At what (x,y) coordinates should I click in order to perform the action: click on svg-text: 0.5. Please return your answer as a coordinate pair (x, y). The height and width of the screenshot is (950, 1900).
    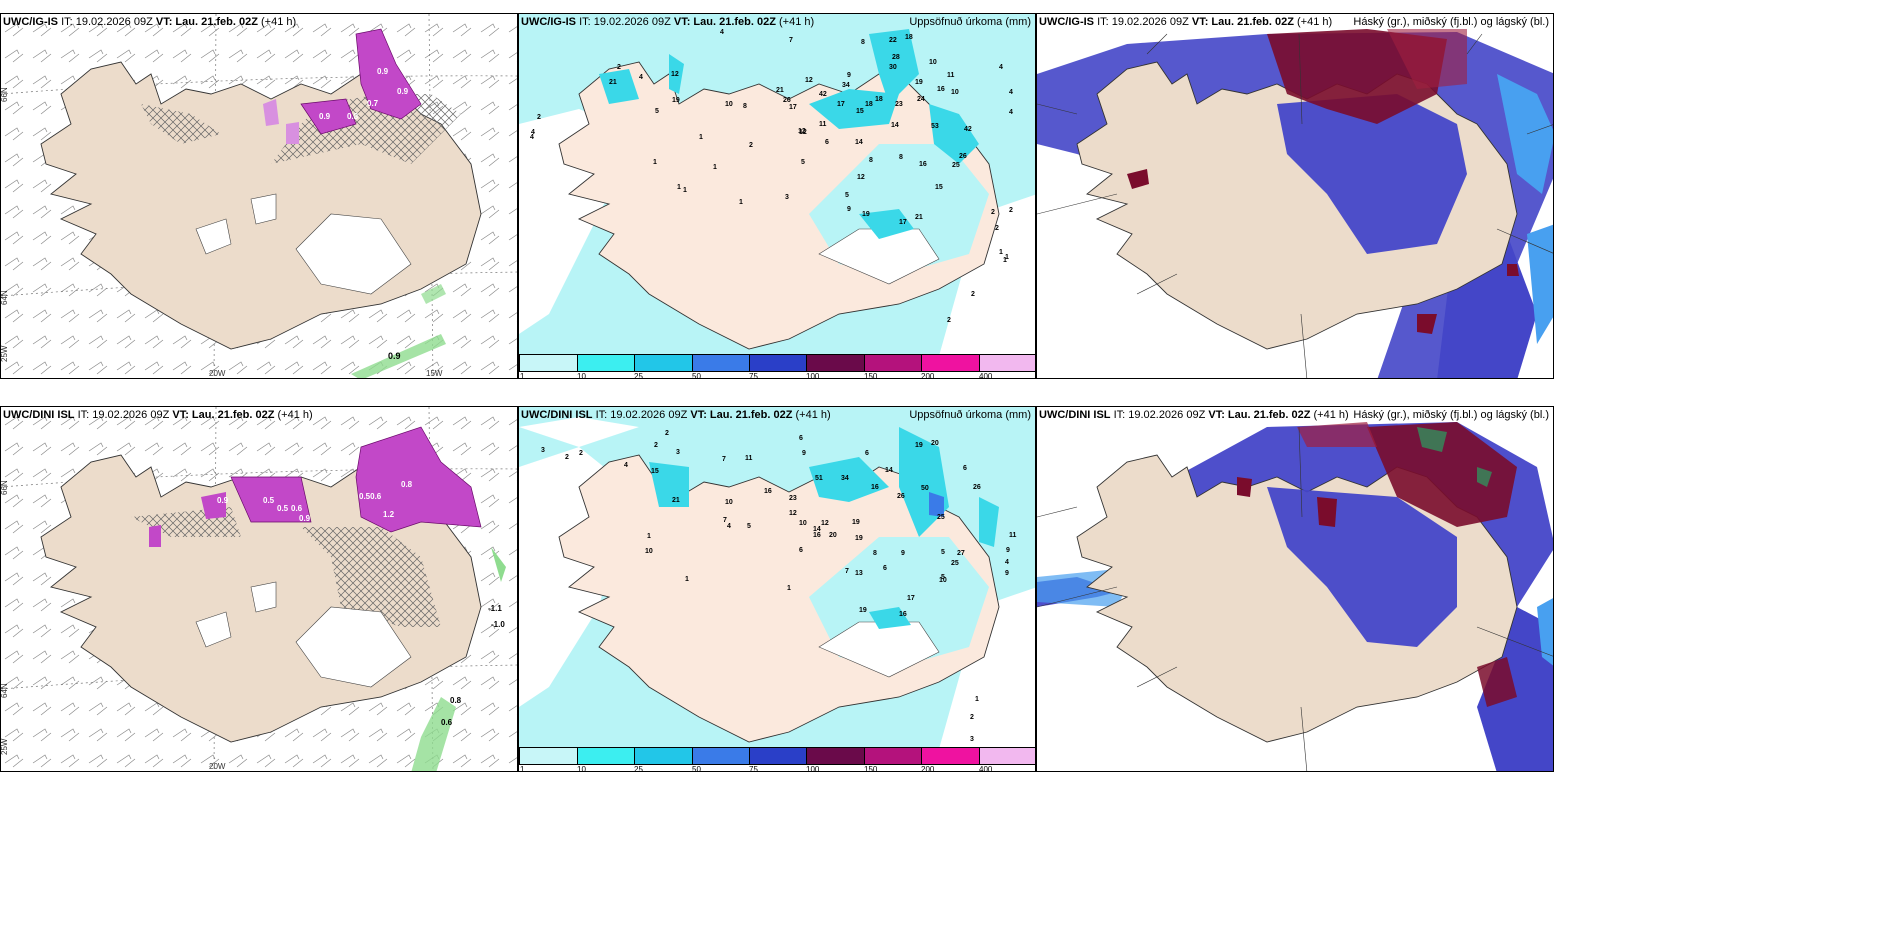
    Looking at the image, I should click on (283, 508).